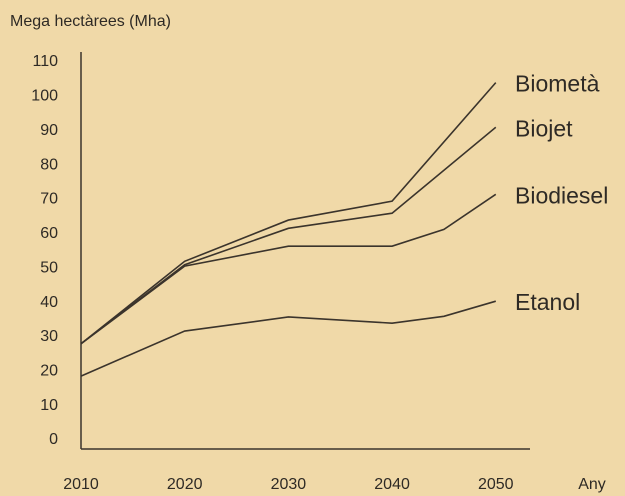 The height and width of the screenshot is (496, 625). I want to click on x-tick-label: 2040, so click(392, 484).